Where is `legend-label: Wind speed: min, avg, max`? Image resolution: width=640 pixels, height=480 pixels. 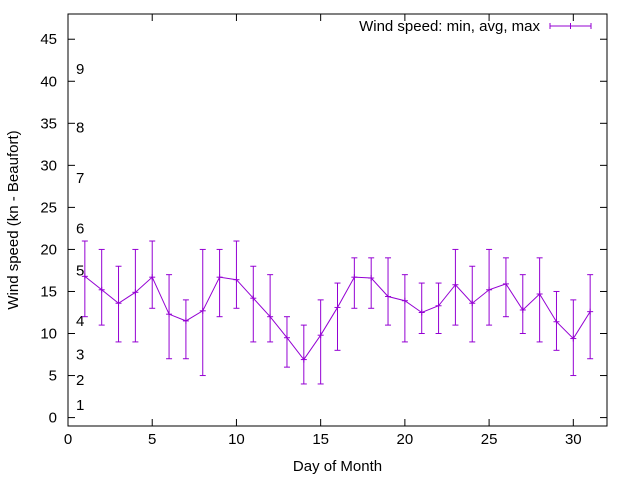 legend-label: Wind speed: min, avg, max is located at coordinates (449, 26).